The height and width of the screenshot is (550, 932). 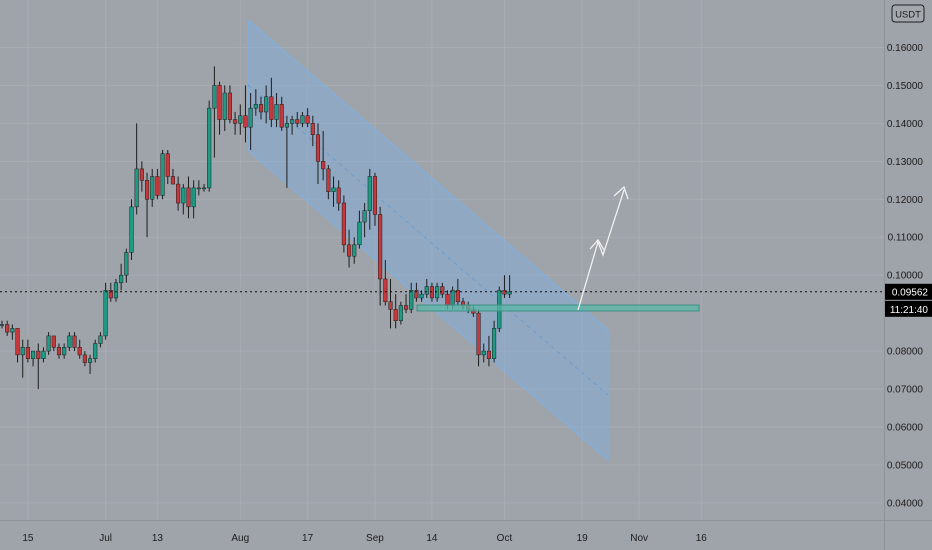 I want to click on last-price-label-bg, so click(x=908, y=291).